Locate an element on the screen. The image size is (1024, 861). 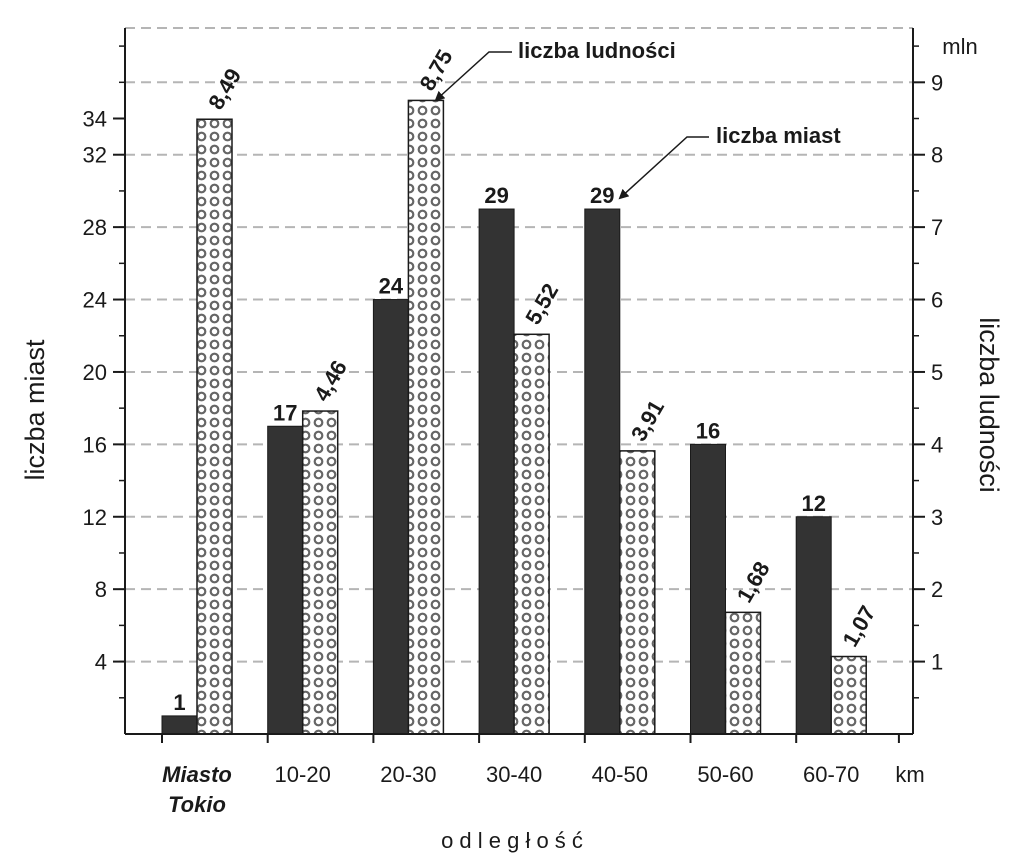
x-tick-label: 30-40 is located at coordinates (514, 774).